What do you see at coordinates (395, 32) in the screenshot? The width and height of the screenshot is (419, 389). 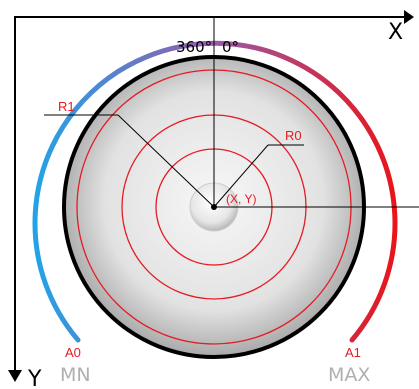 I see `x-axis-label: X` at bounding box center [395, 32].